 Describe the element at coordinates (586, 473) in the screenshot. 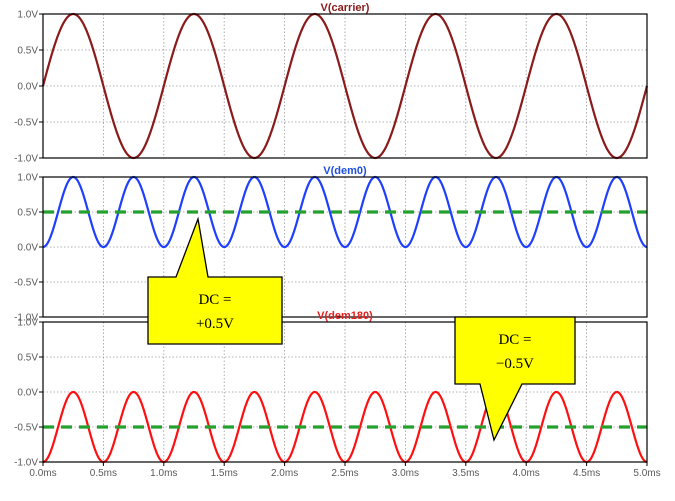

I see `x-tick-label: 4.5ms` at that location.